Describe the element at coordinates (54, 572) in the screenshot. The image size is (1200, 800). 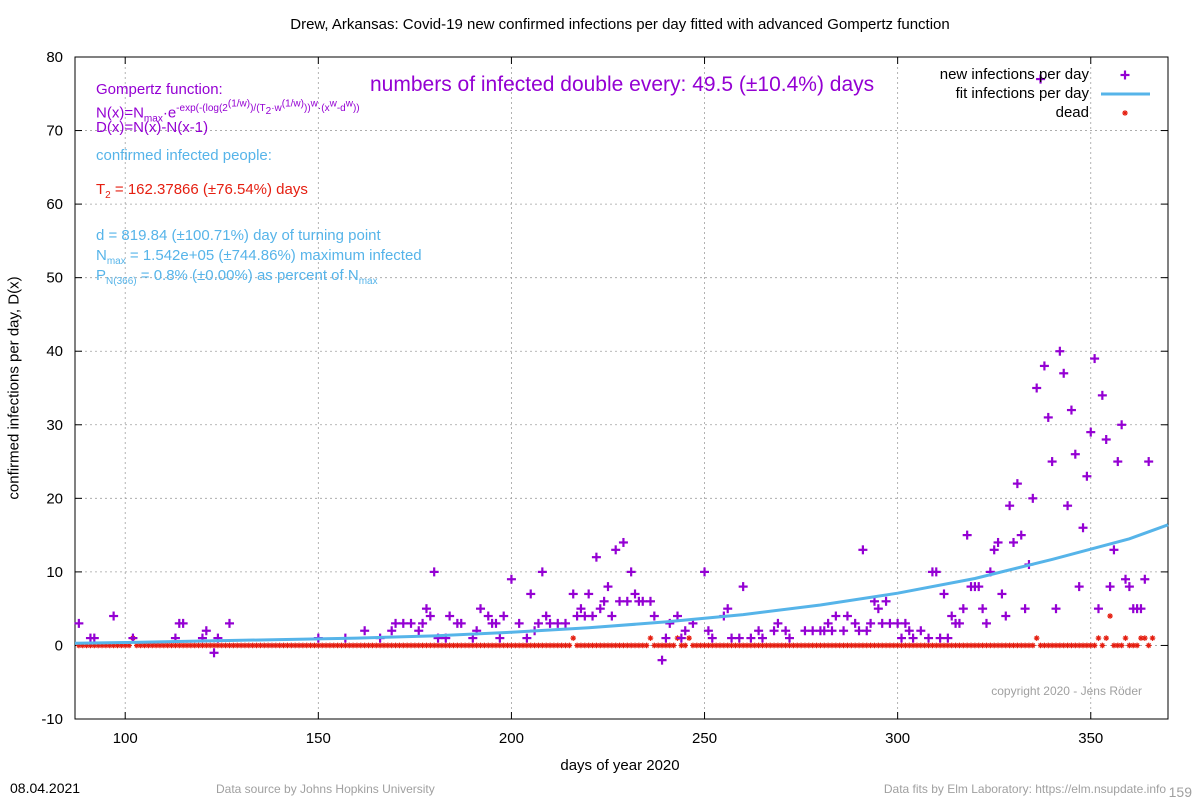
I see `y-tick-label: 10` at that location.